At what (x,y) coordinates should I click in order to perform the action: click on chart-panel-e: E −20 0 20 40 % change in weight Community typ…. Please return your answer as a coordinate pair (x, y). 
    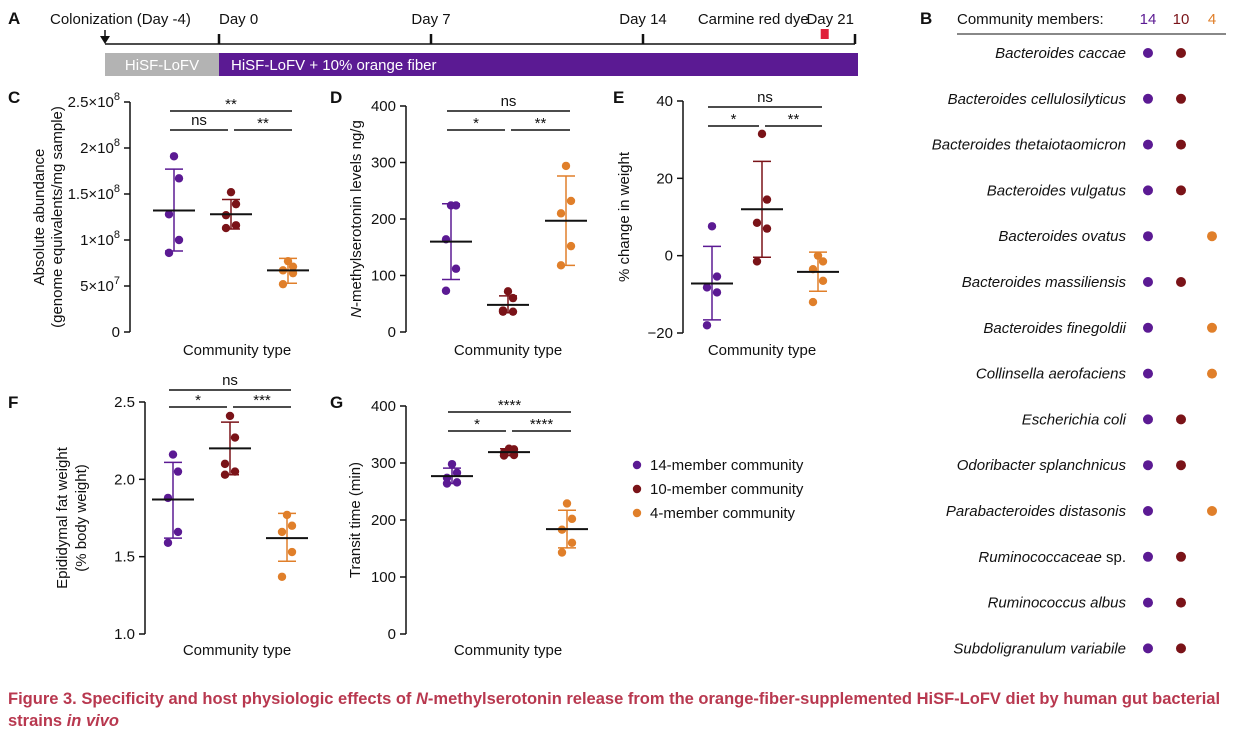
    Looking at the image, I should click on (726, 223).